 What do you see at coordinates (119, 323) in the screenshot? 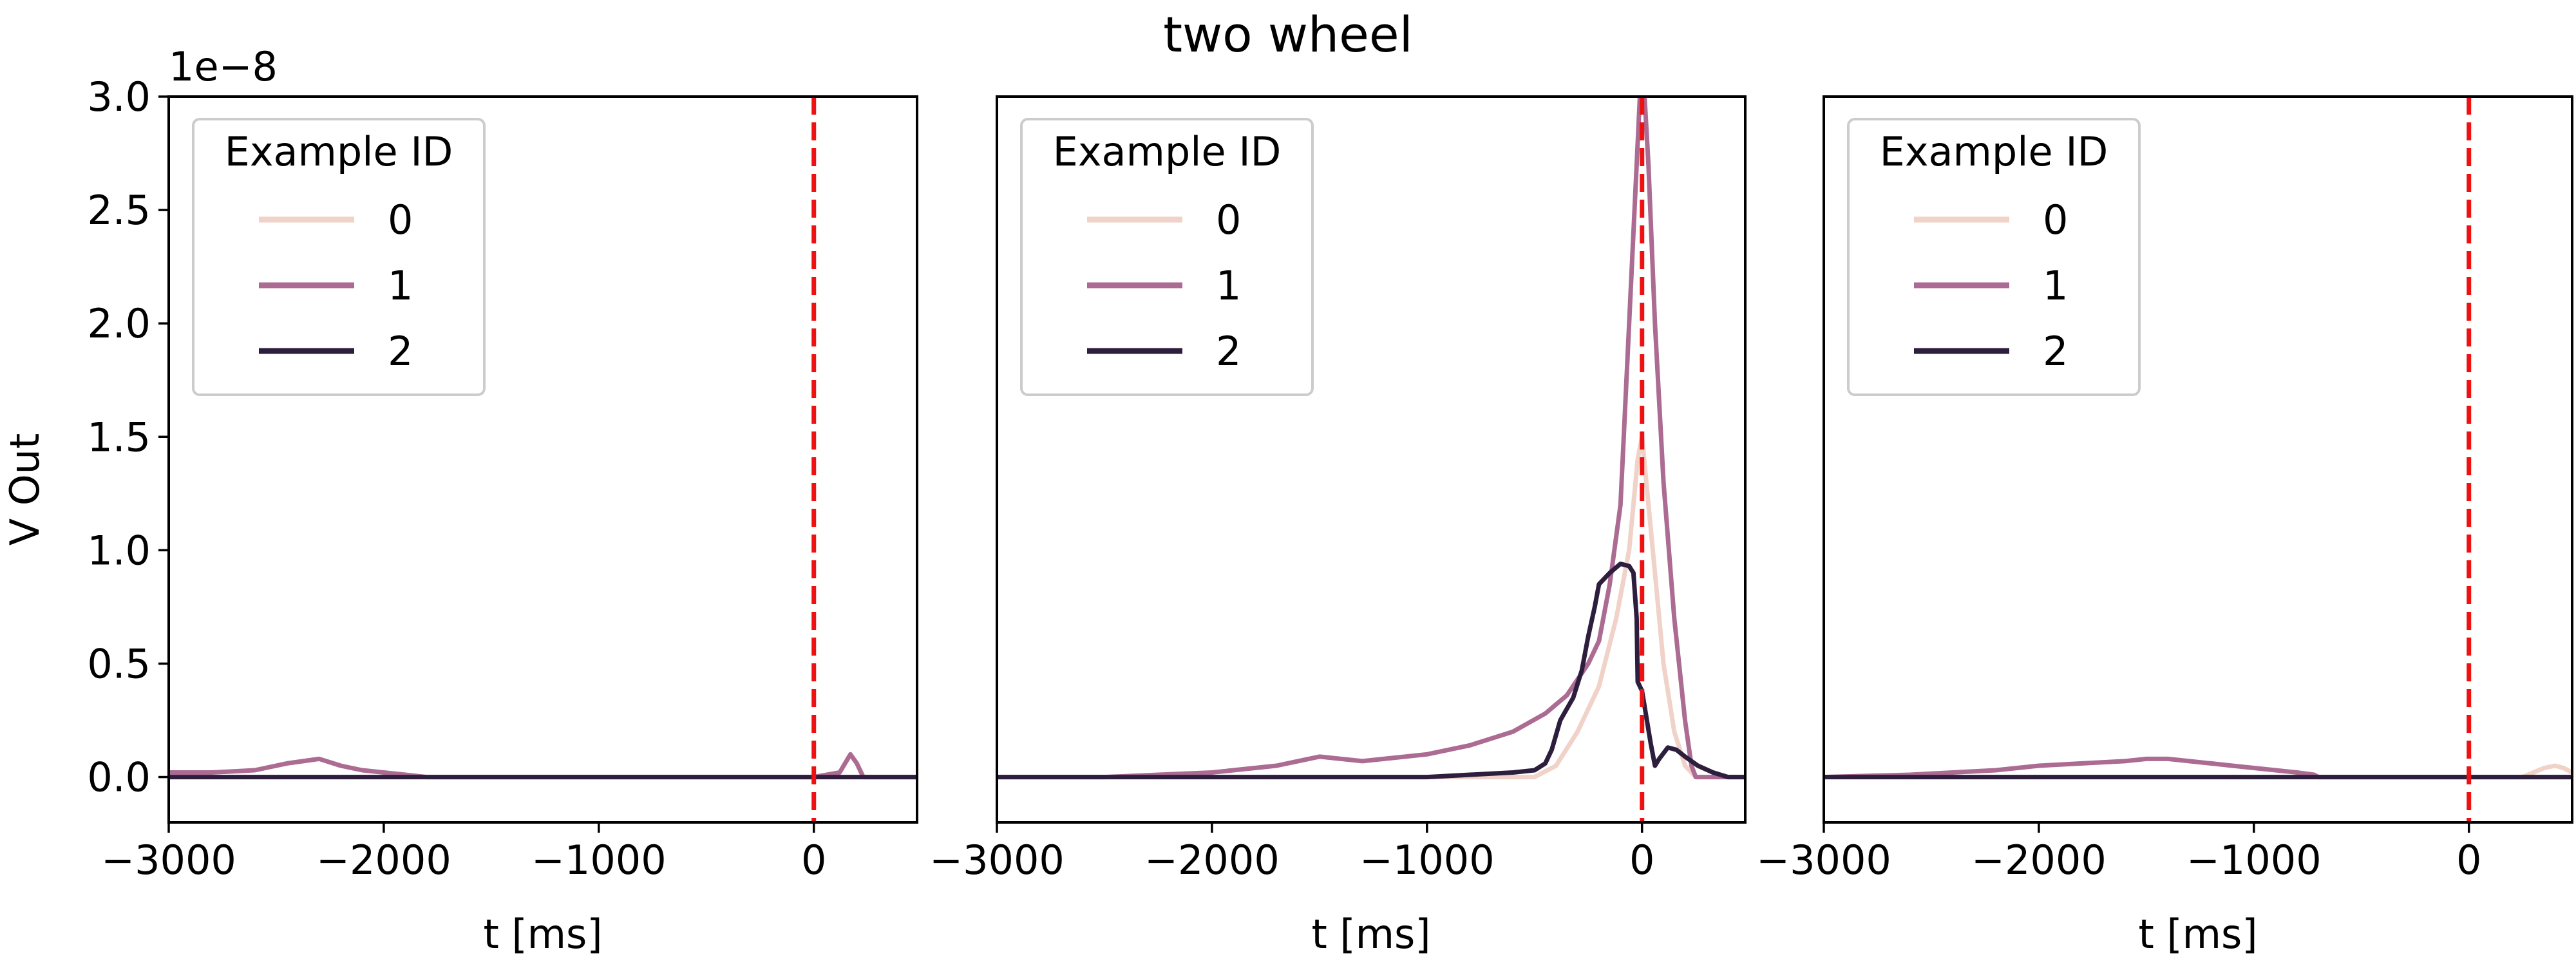
I see `y-tick-label: 2.0` at bounding box center [119, 323].